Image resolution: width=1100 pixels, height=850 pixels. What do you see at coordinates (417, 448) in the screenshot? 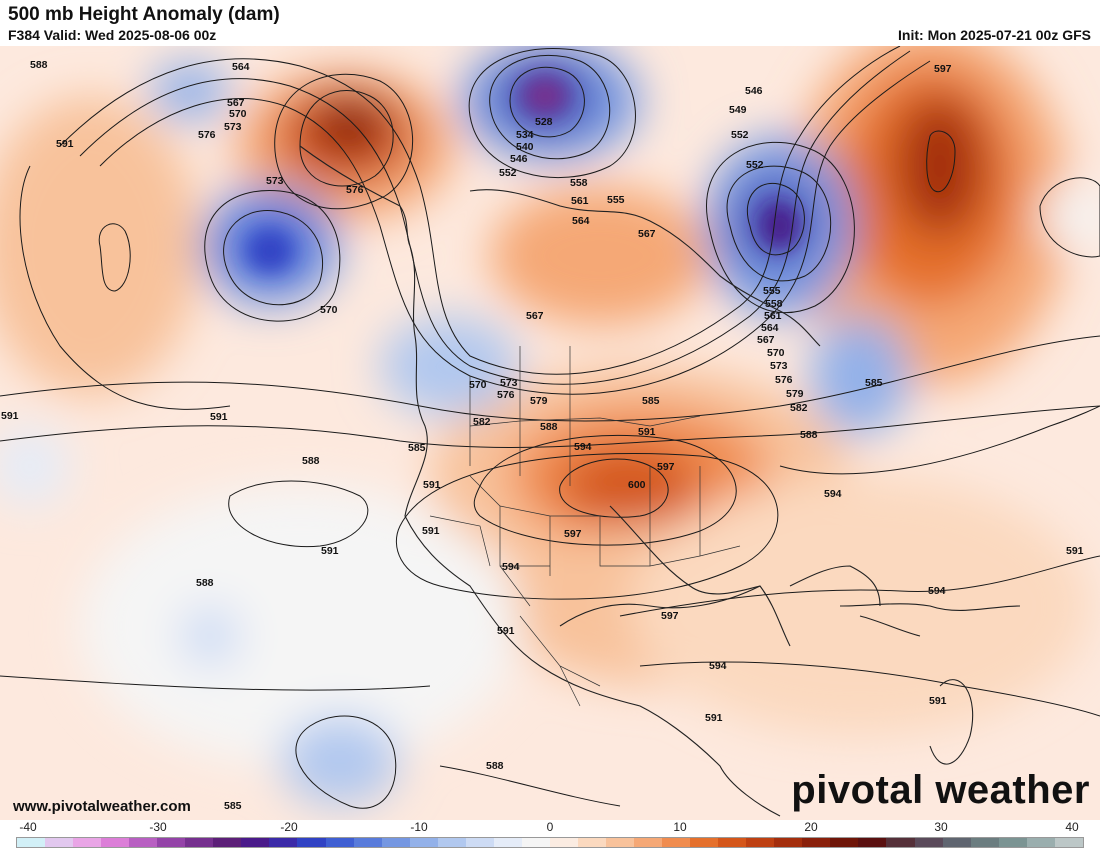
I see `contour-label: 585` at bounding box center [417, 448].